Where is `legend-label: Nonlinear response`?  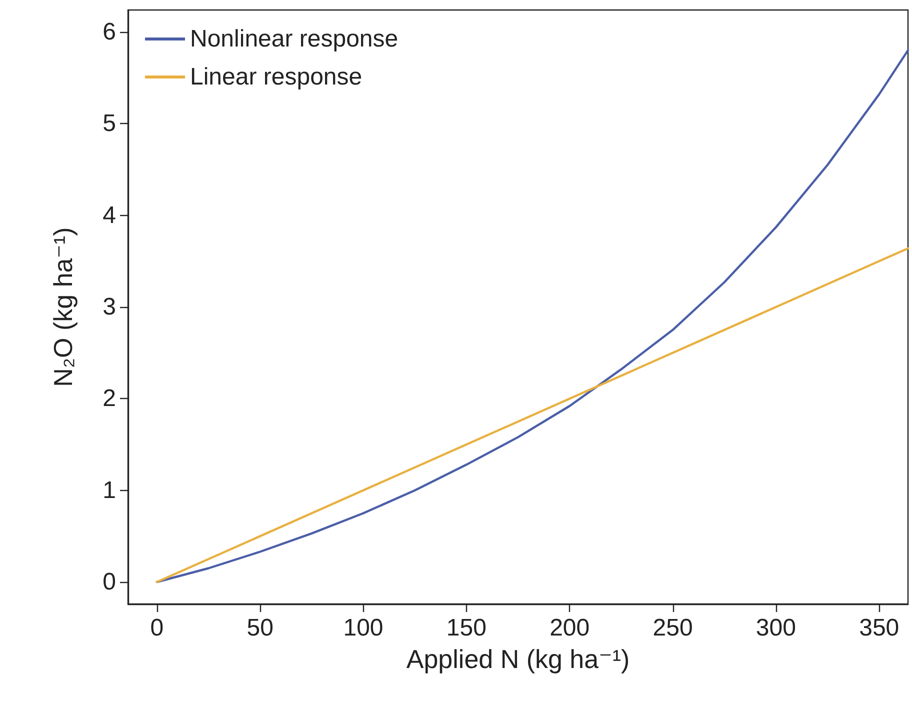 legend-label: Nonlinear response is located at coordinates (294, 39).